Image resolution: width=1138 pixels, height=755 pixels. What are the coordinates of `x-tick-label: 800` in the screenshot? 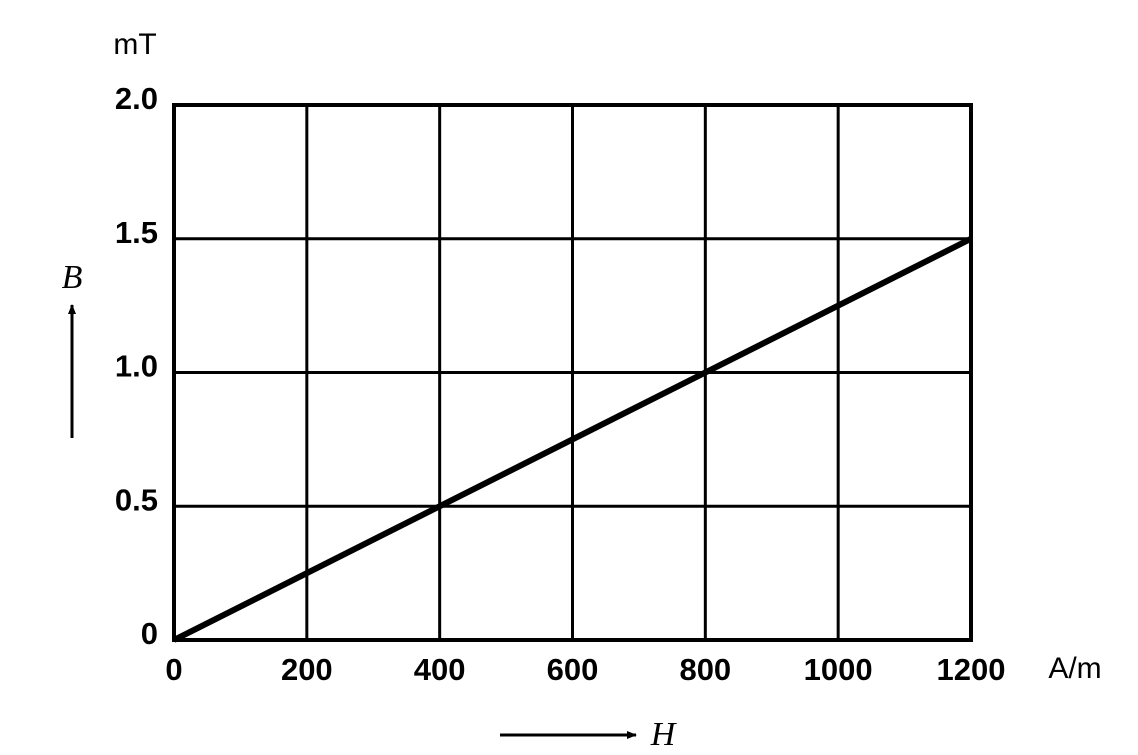 It's located at (705, 669).